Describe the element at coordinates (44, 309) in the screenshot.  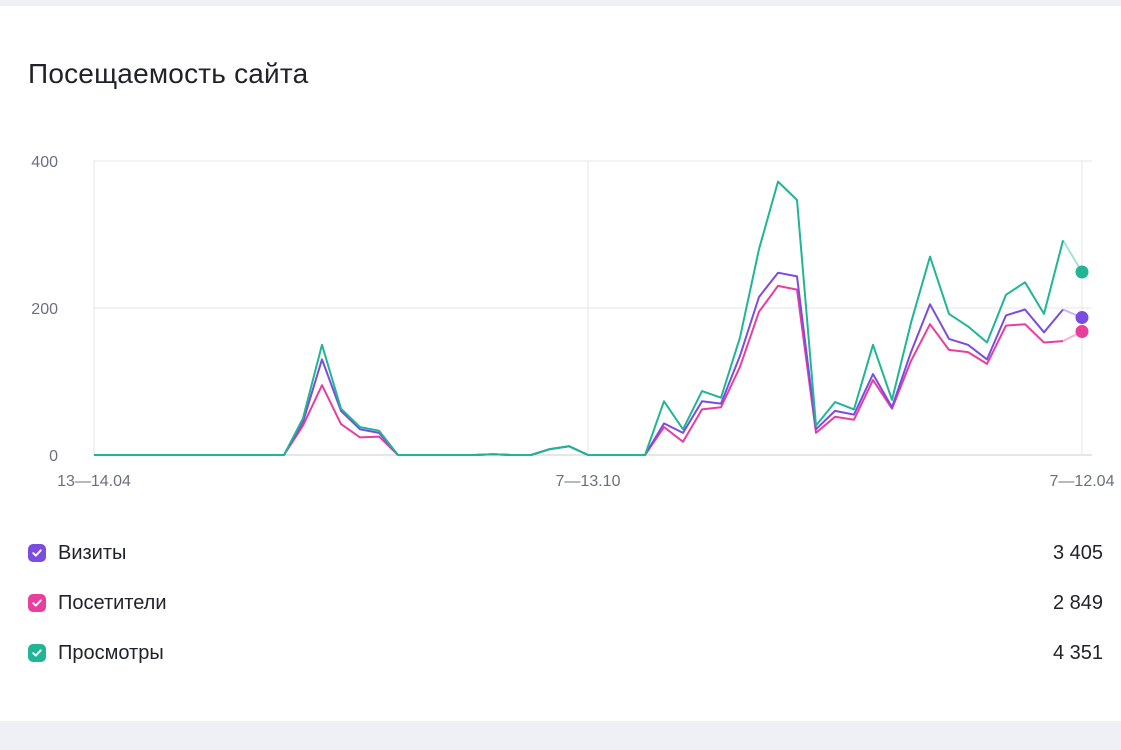
I see `y-tick-label: 200` at that location.